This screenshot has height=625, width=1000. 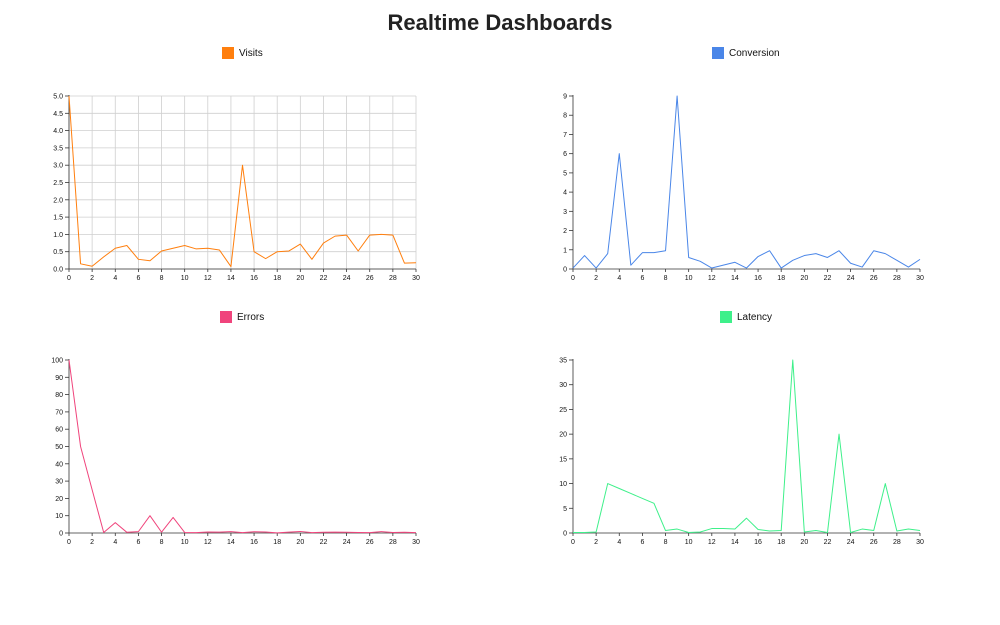 I want to click on conversion-x-tick-label-15: 30, so click(x=920, y=278).